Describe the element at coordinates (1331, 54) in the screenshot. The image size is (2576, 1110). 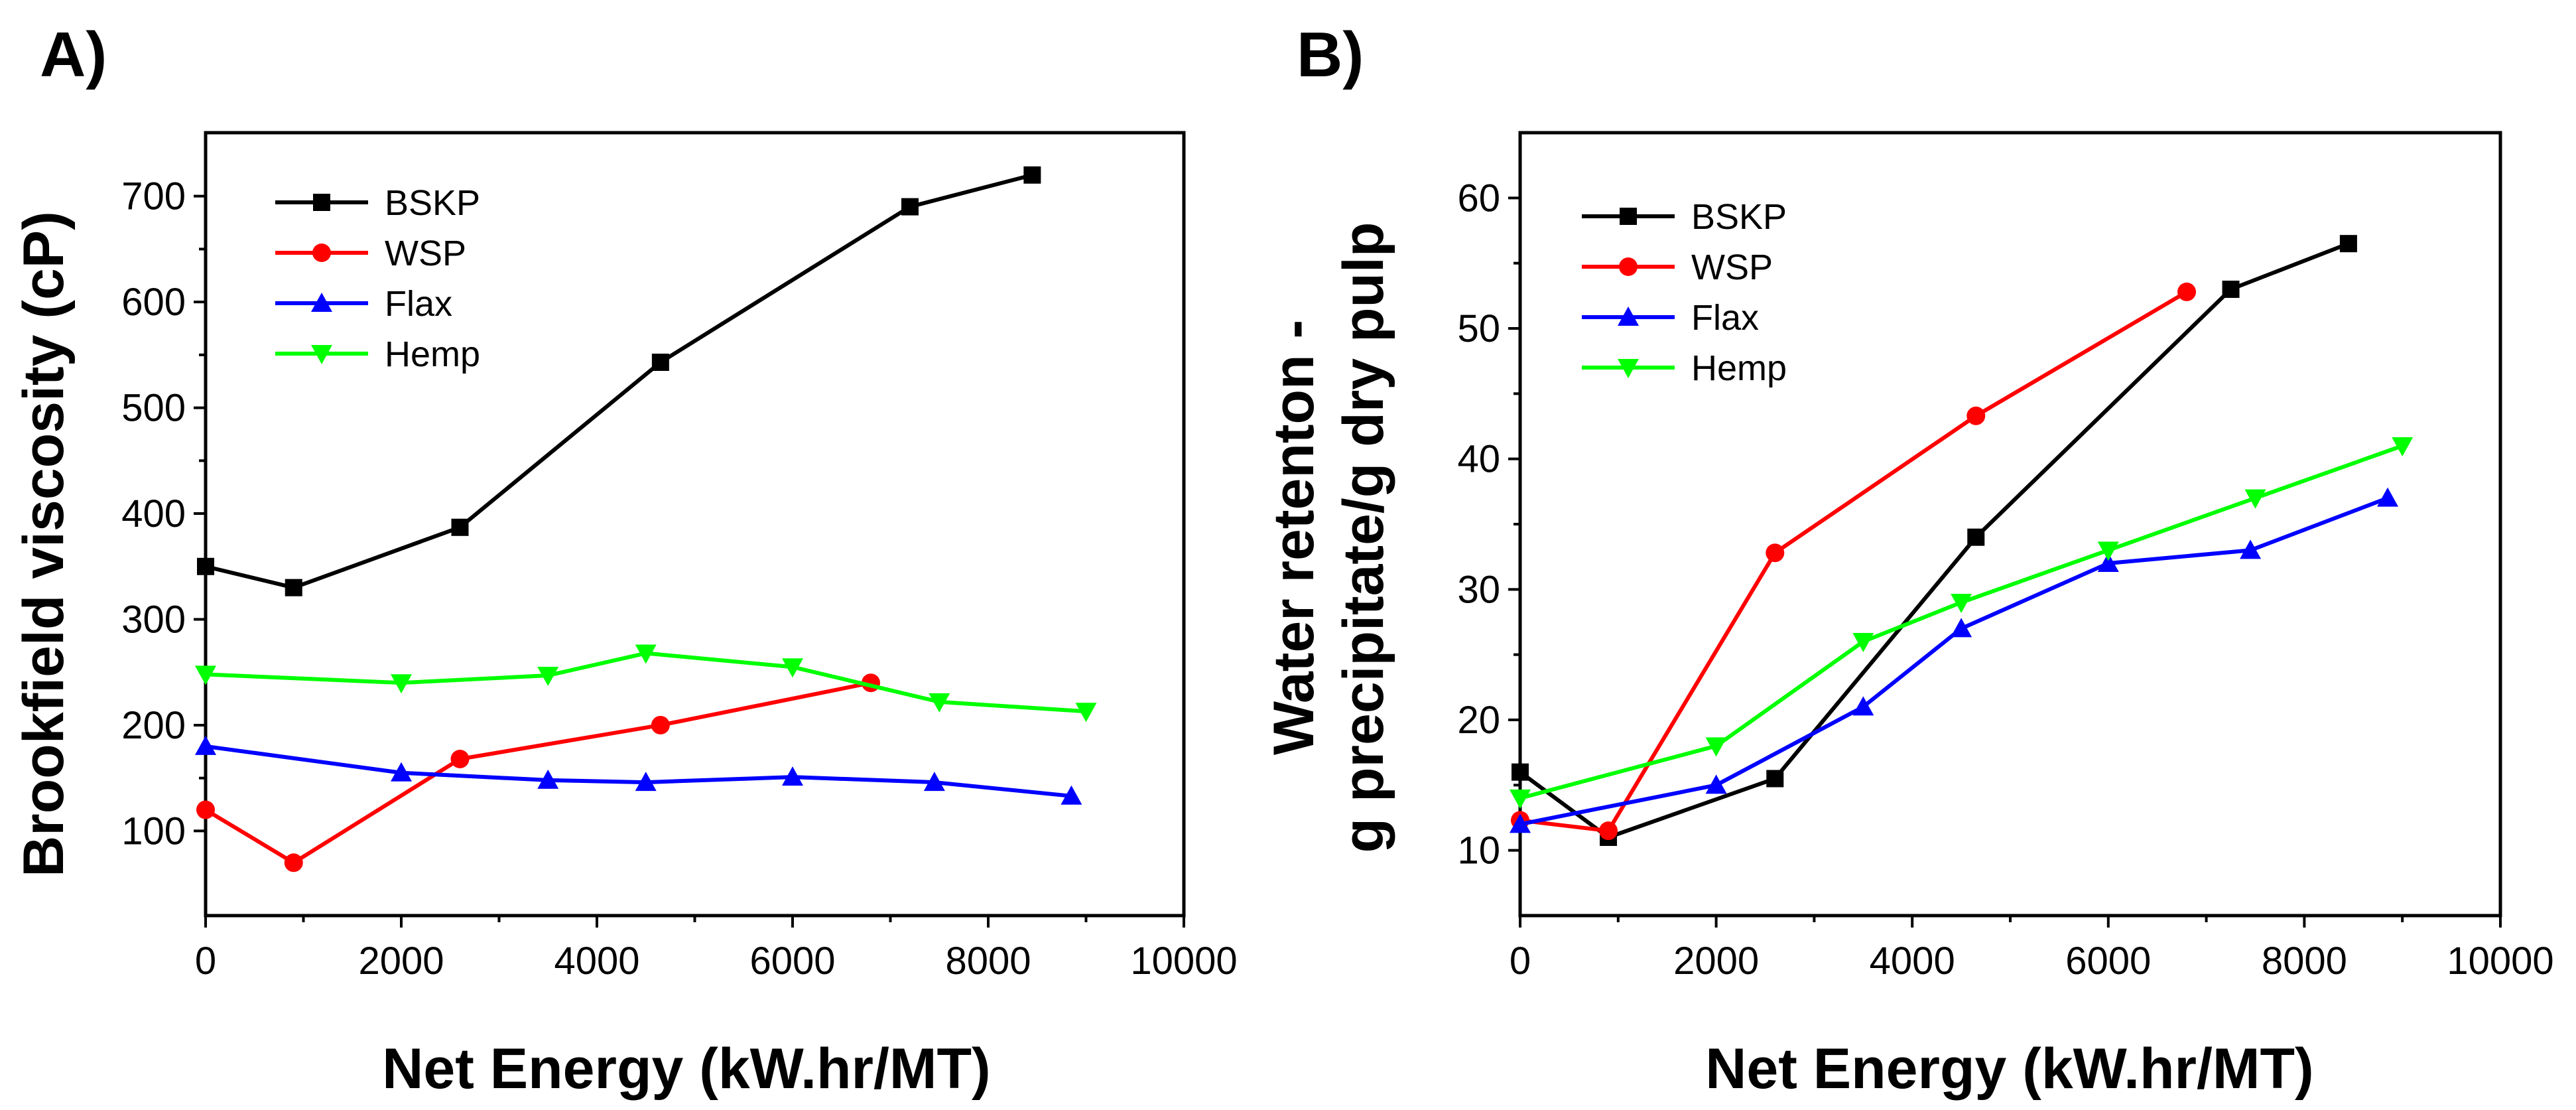
I see `panel-b-label: B)` at that location.